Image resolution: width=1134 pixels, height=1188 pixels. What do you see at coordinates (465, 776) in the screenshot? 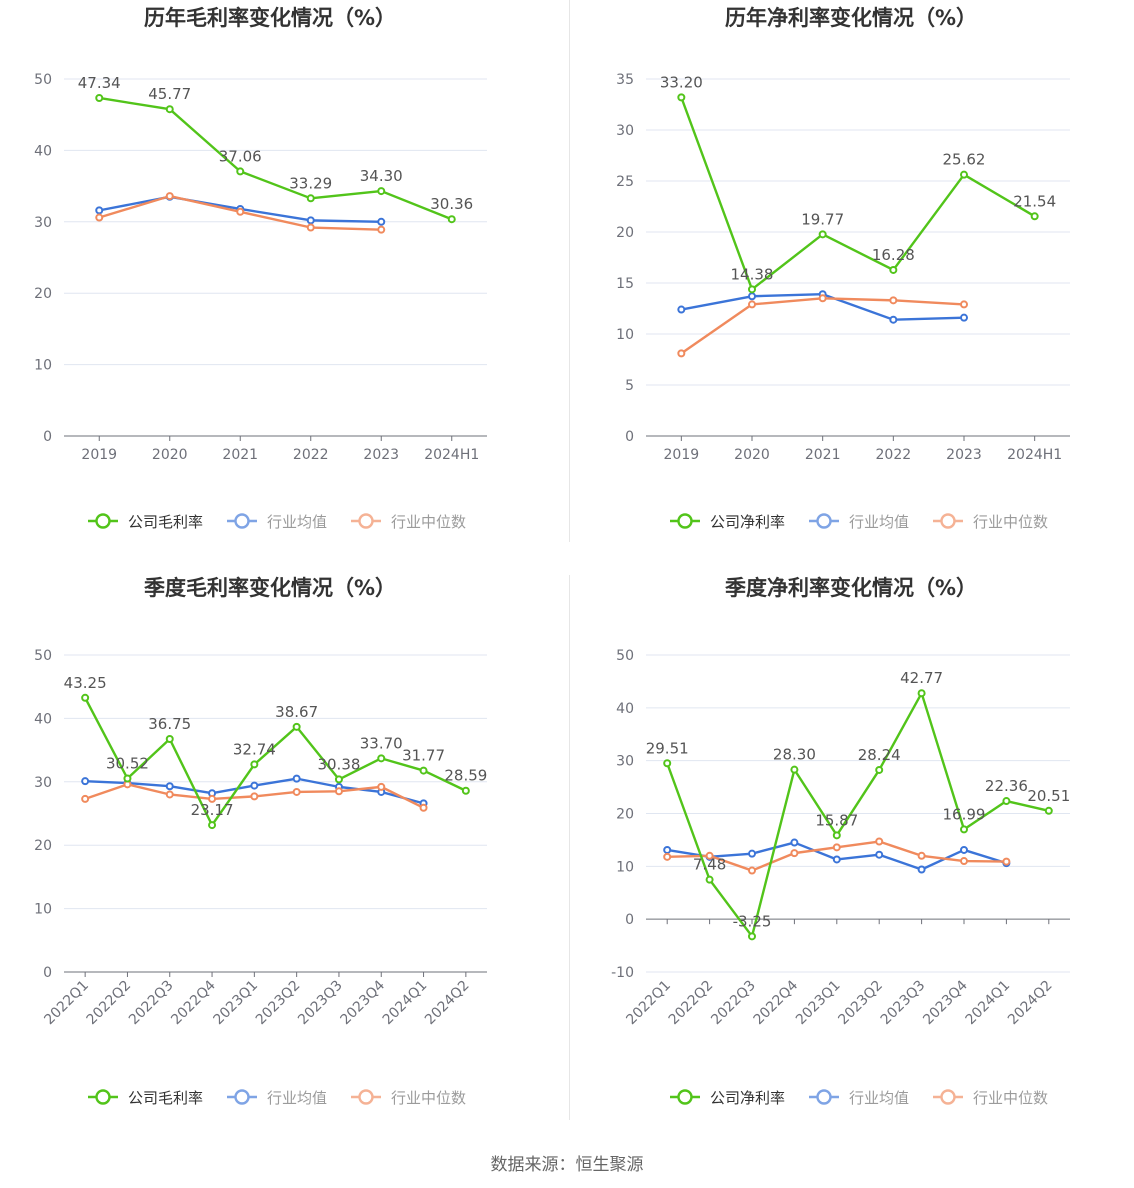
I see `data-label: 28.59` at bounding box center [465, 776].